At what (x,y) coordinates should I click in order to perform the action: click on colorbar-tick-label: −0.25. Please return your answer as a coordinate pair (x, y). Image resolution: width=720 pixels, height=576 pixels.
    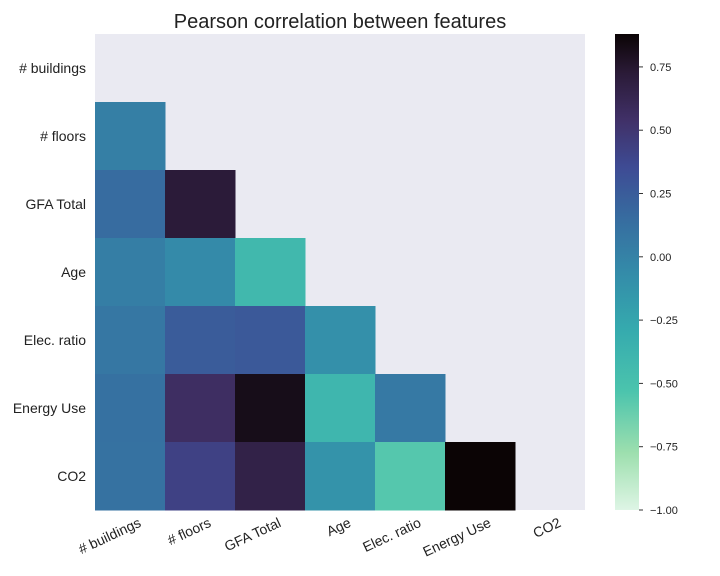
    Looking at the image, I should click on (664, 321).